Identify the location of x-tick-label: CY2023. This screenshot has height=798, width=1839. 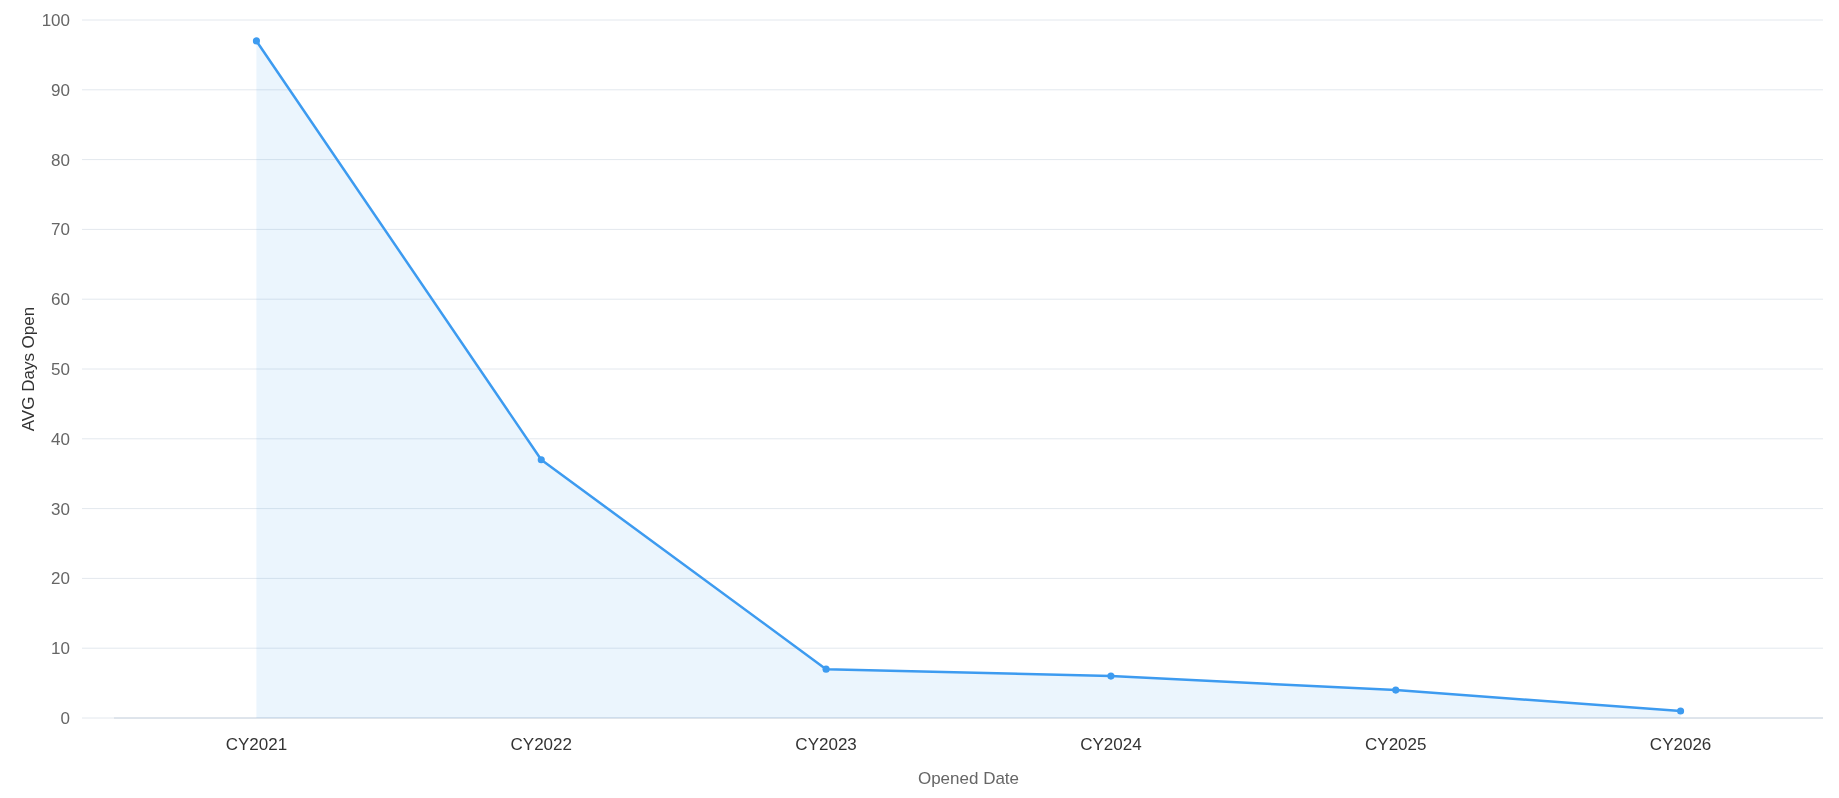
(826, 744).